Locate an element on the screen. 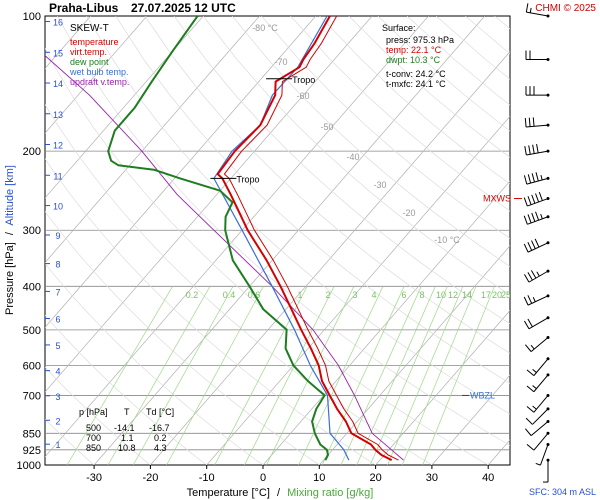 This screenshot has height=500, width=600. mixing-ratio-line is located at coordinates (408, 375).